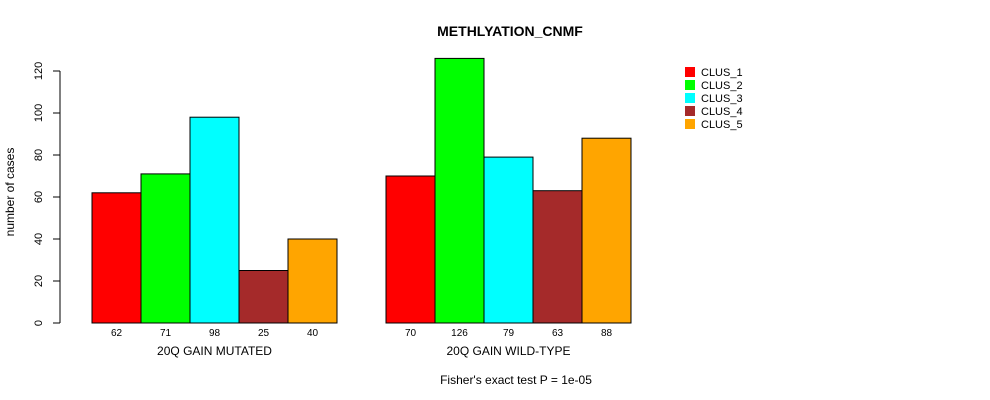 The image size is (990, 400). What do you see at coordinates (39, 113) in the screenshot?
I see `y-tick-label-5: 100` at bounding box center [39, 113].